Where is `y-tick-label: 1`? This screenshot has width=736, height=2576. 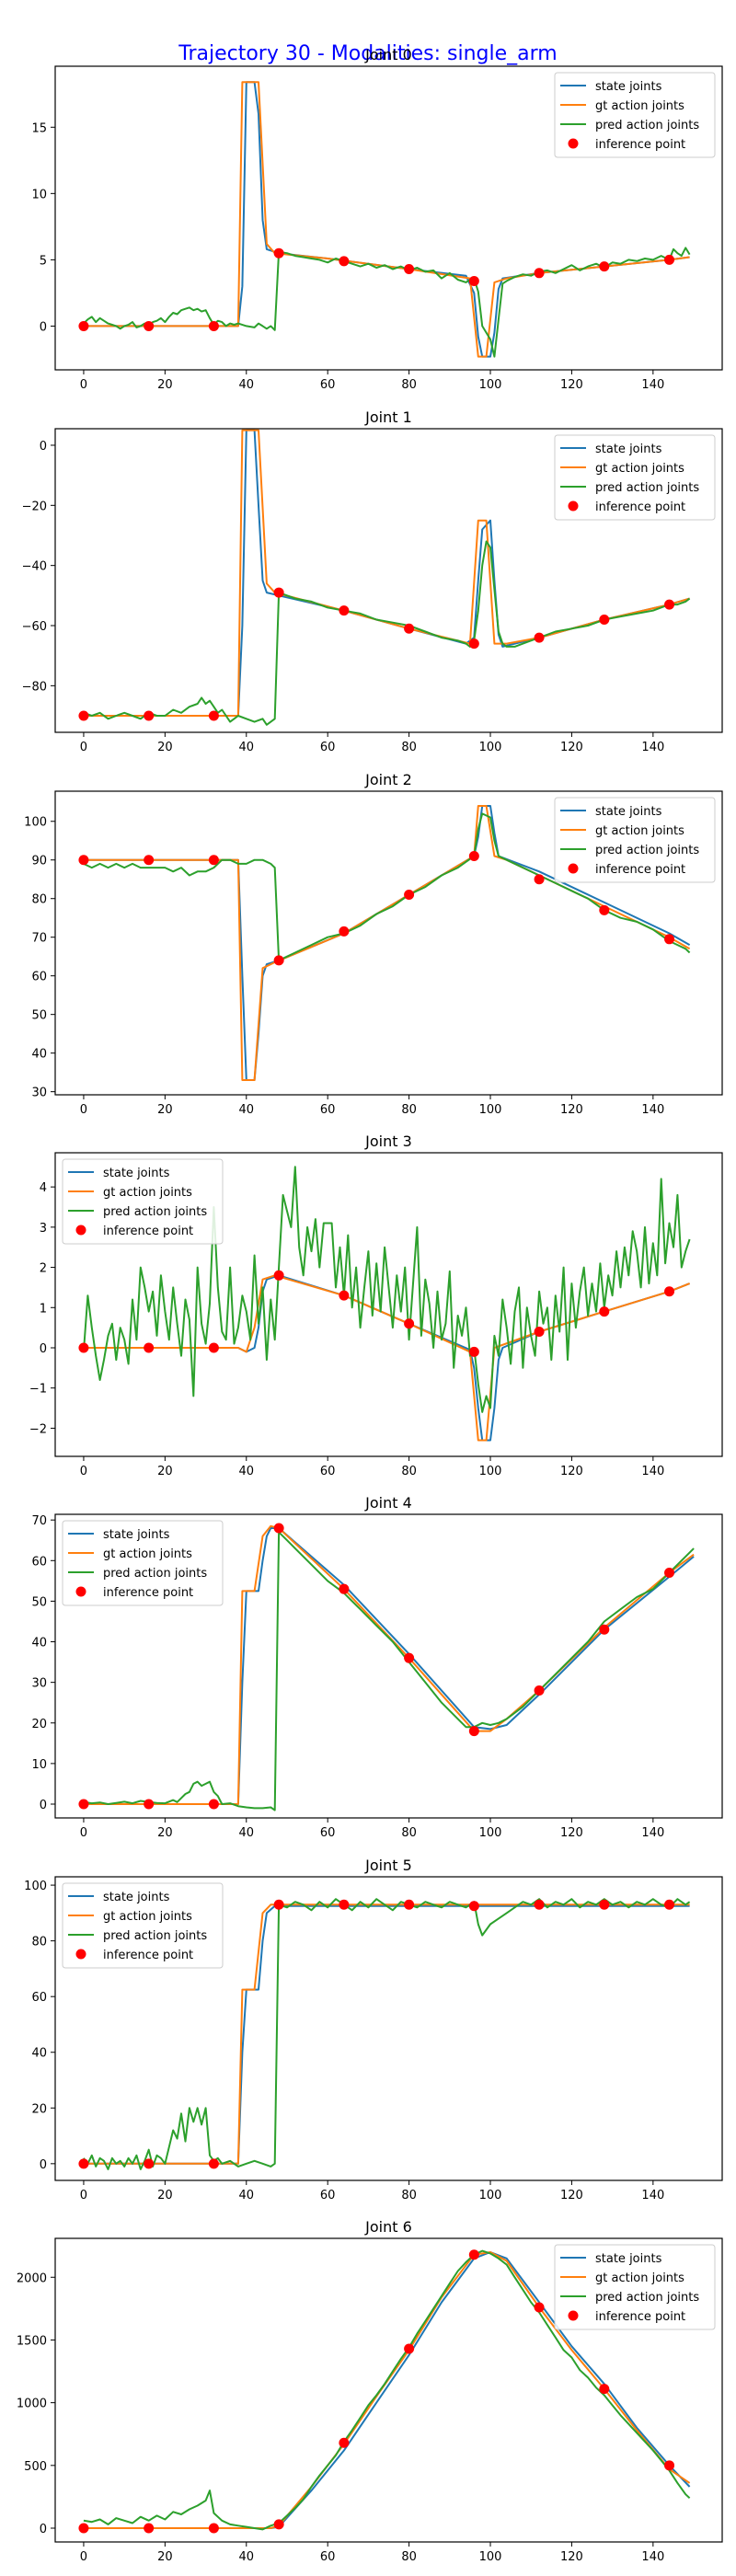 y-tick-label: 1 is located at coordinates (43, 1309).